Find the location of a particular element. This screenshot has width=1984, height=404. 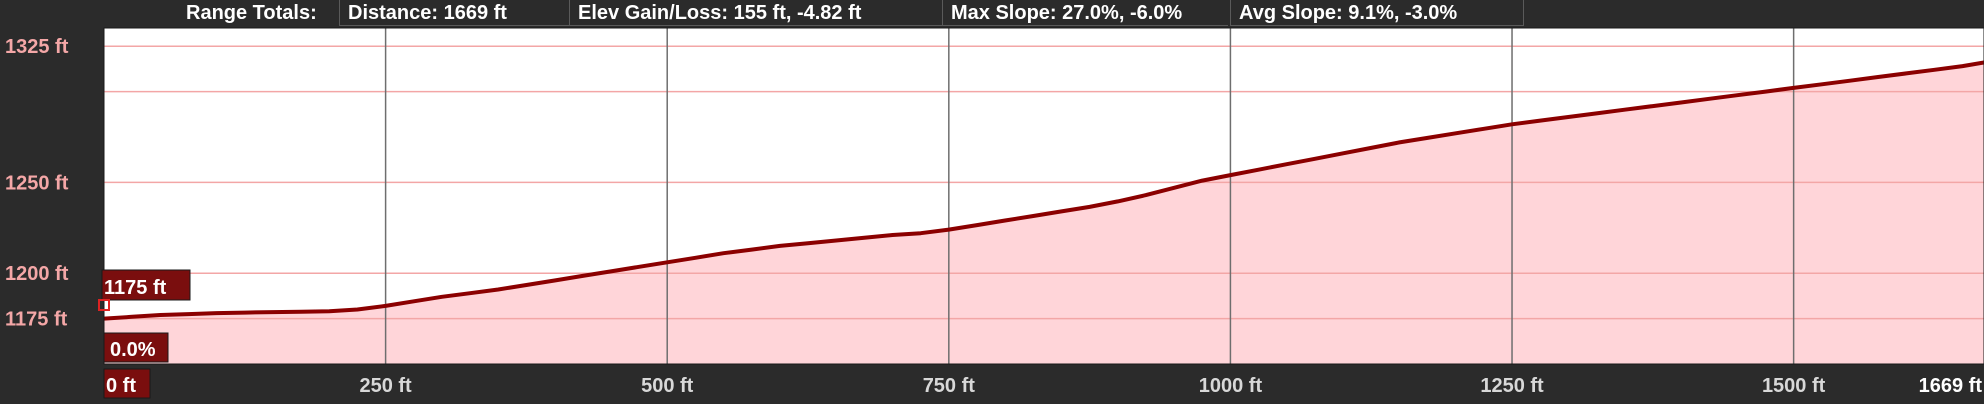

x-tick-label: 1669 ft is located at coordinates (1951, 386).